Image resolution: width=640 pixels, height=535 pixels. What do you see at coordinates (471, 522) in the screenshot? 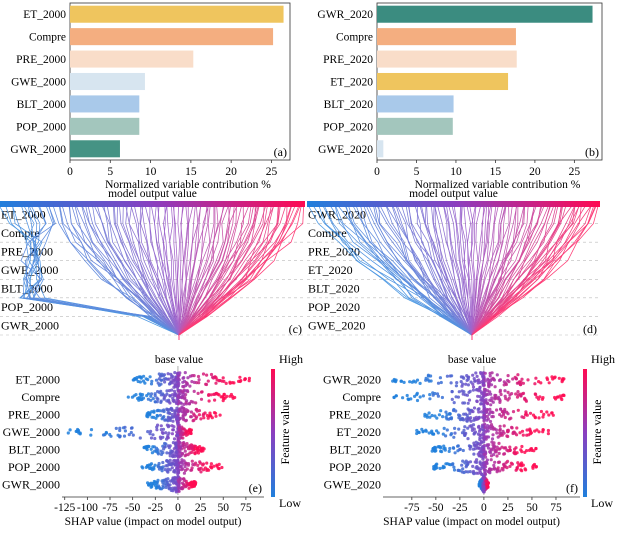
I see `x-axis-label: SHAP value (impact on model output)` at bounding box center [471, 522].